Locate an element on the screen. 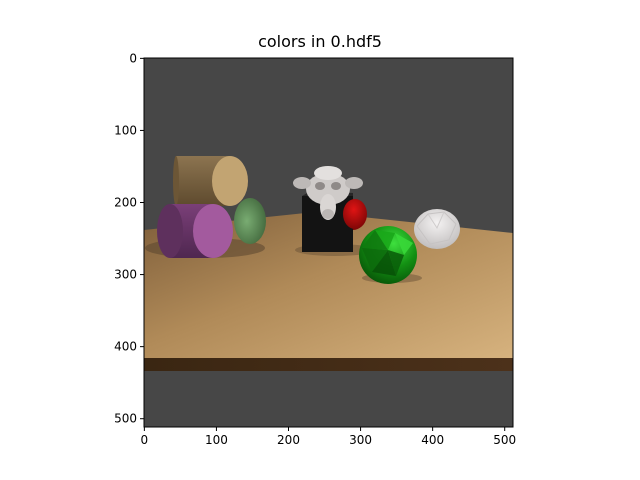  x-tick-label: 200 is located at coordinates (288, 440).